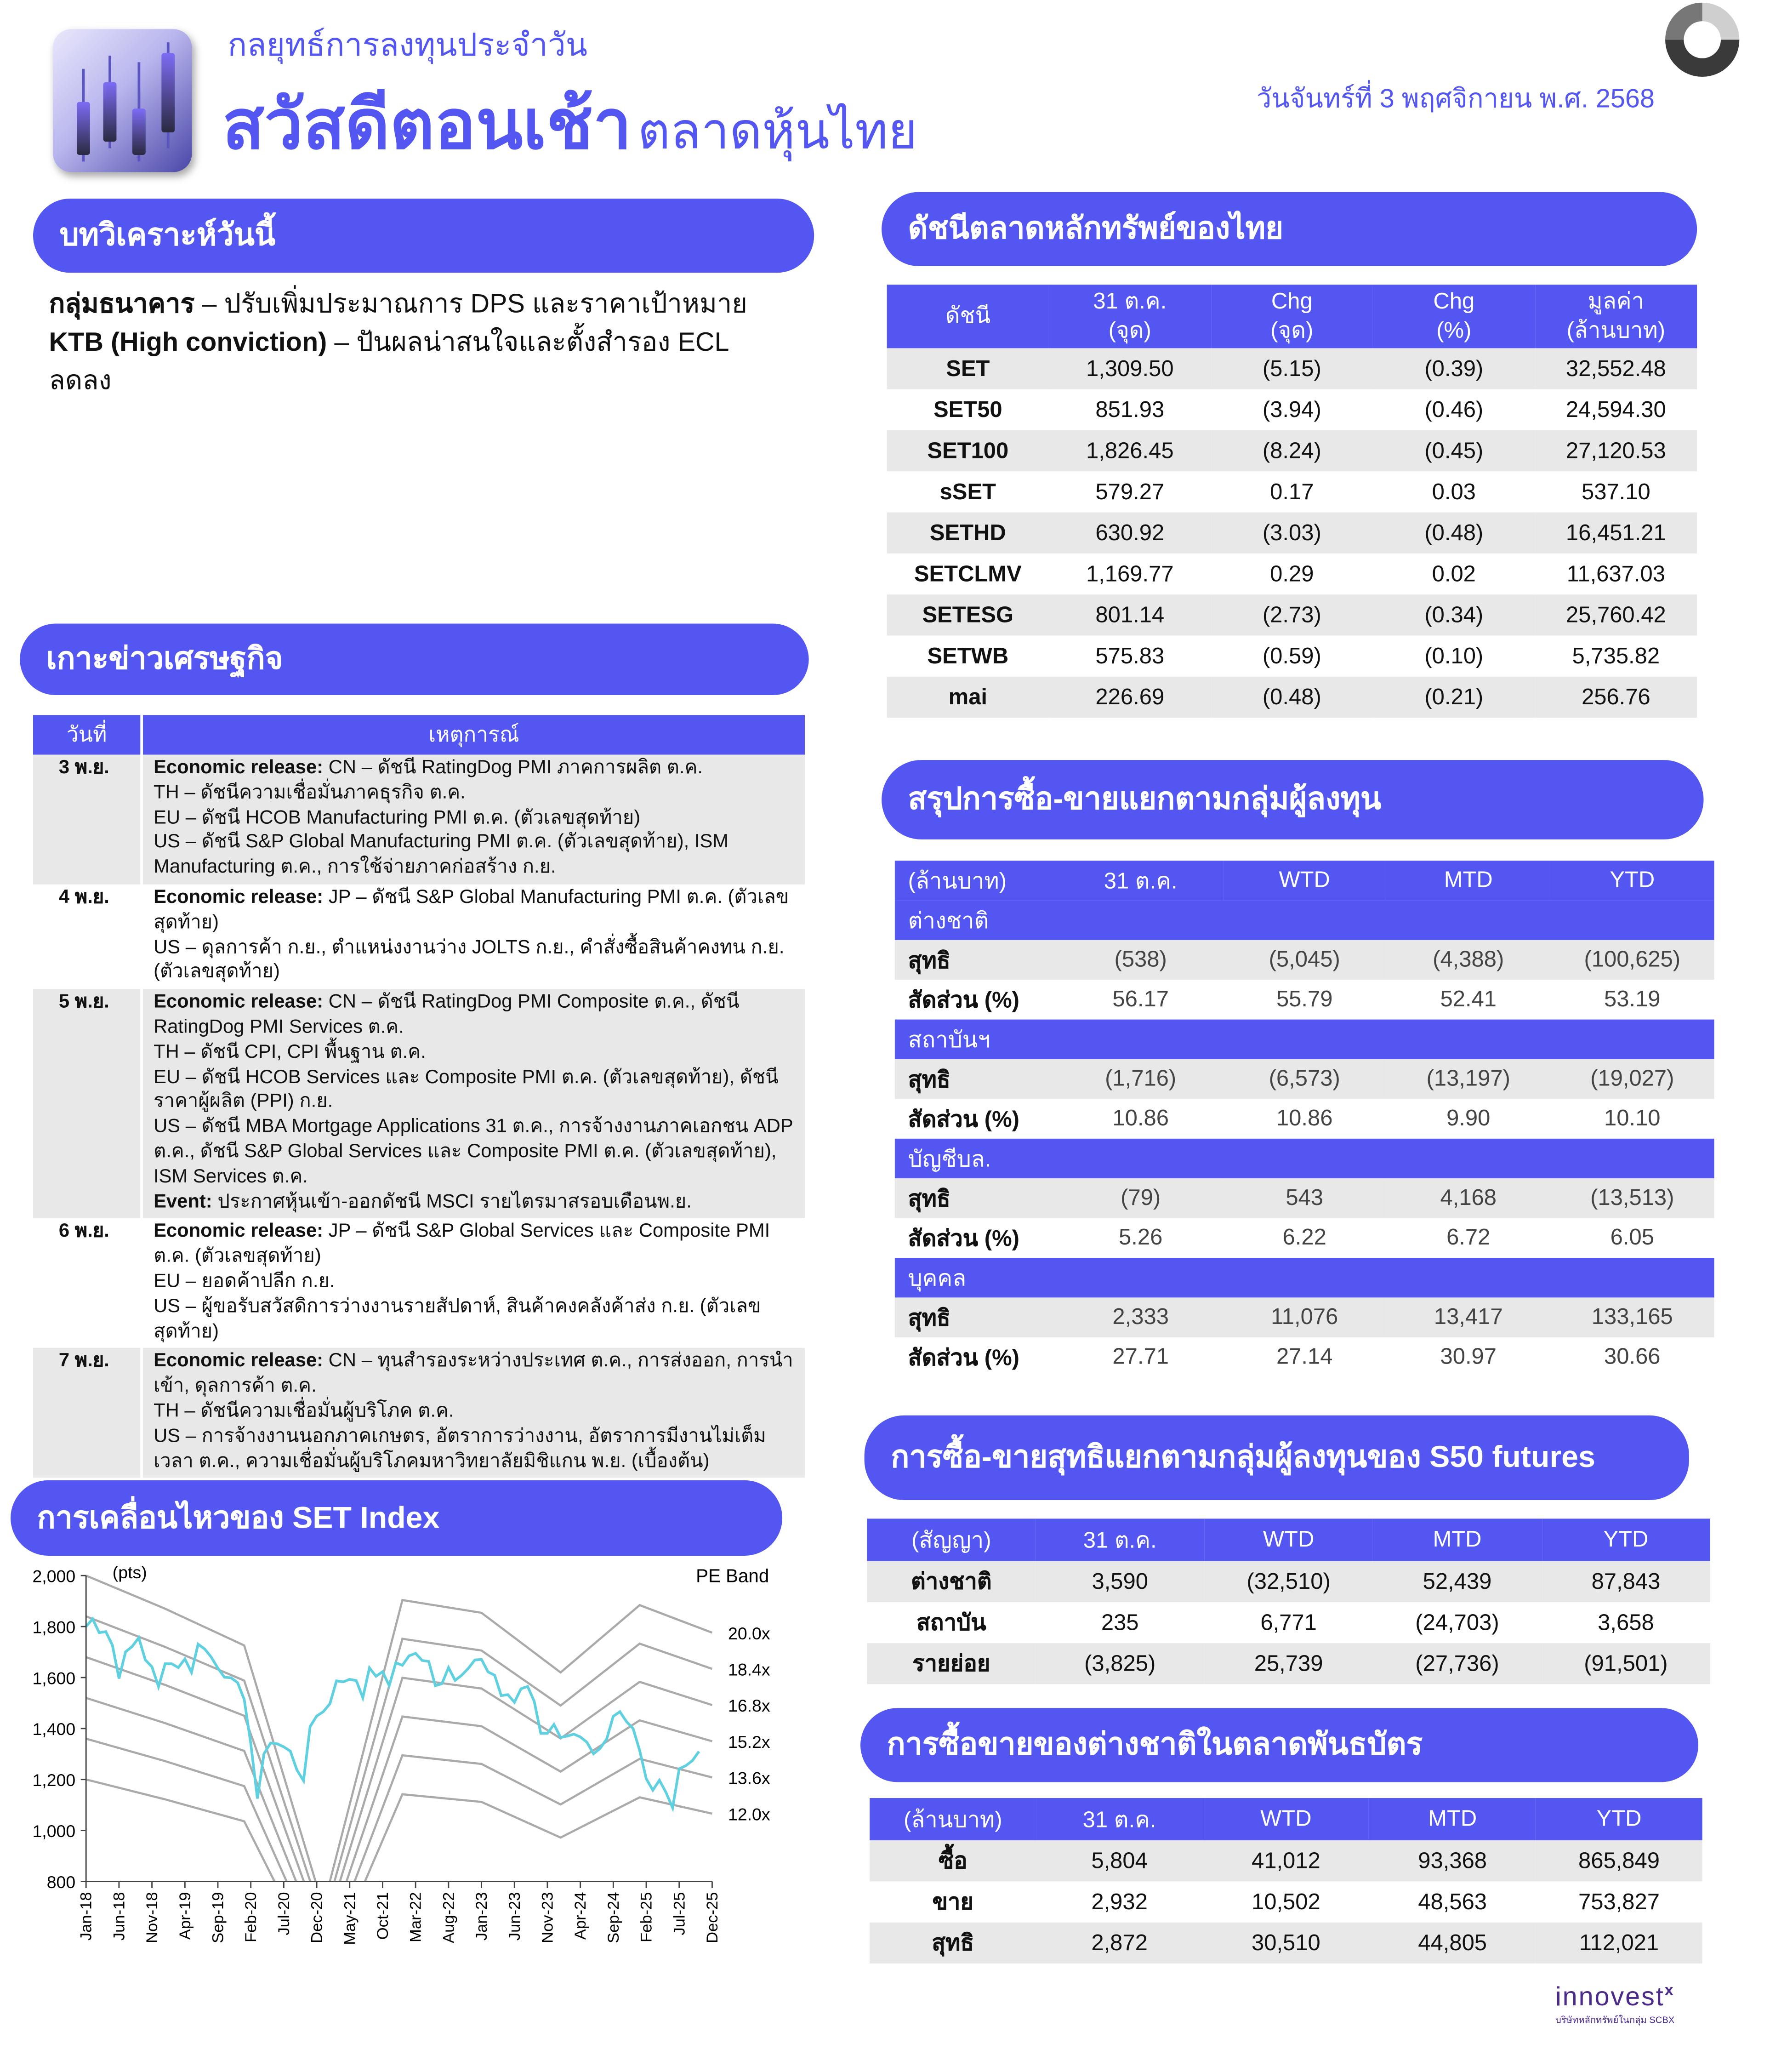  Describe the element at coordinates (1469, 960) in the screenshot. I see `row-value: (4,388)` at that location.